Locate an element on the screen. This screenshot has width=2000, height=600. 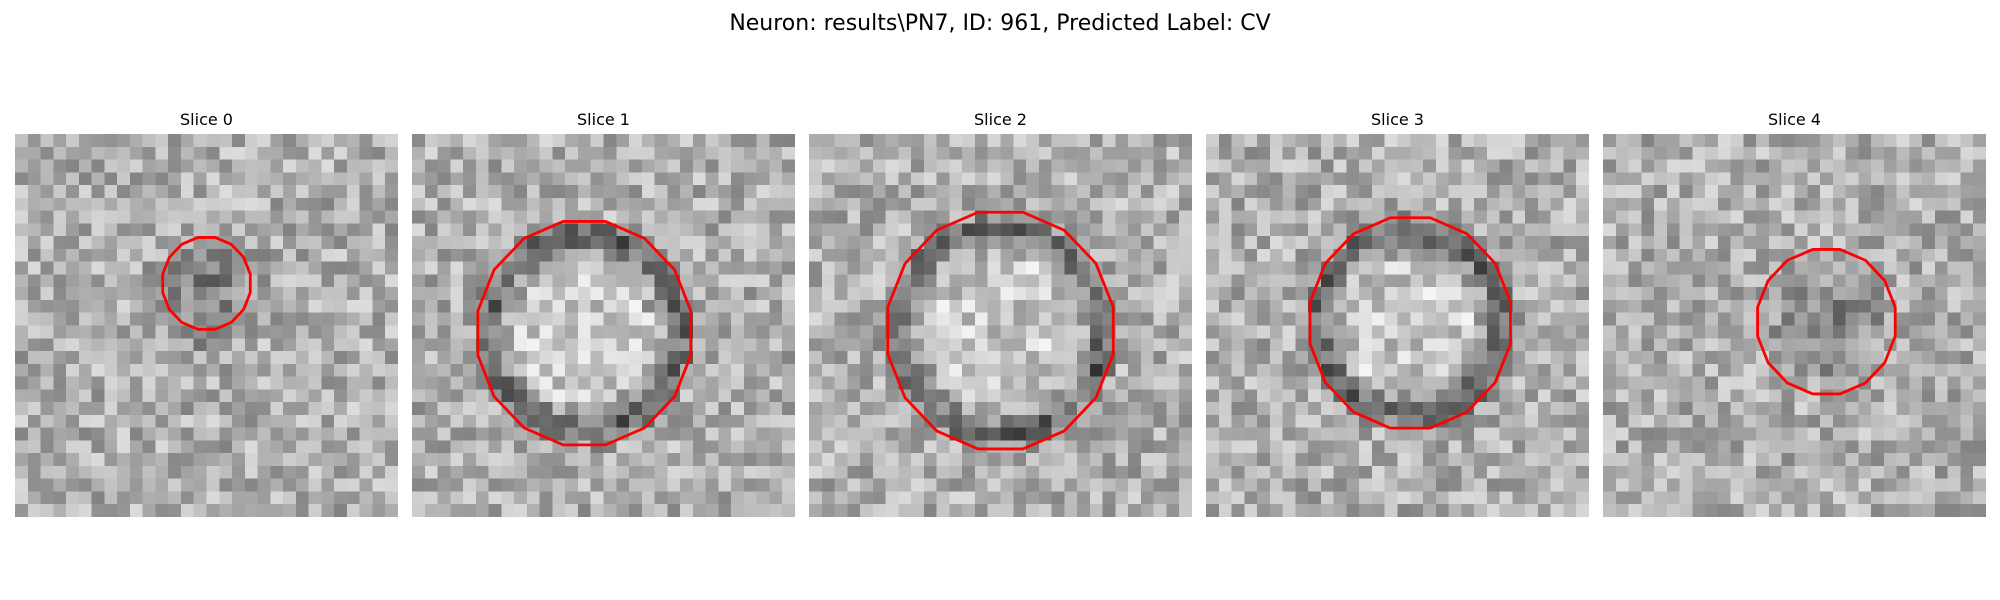
slice-title: Slice 3 is located at coordinates (1397, 119).